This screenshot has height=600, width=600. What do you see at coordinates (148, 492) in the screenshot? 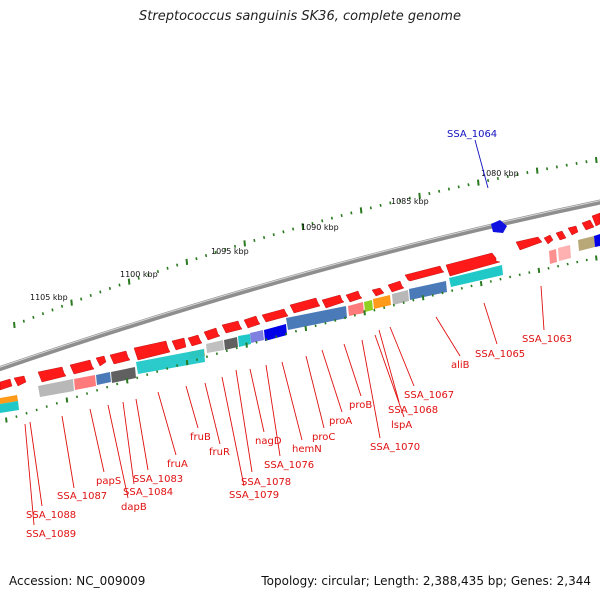
I see `gene-label-ssa-1084: SSA_1084` at bounding box center [148, 492].